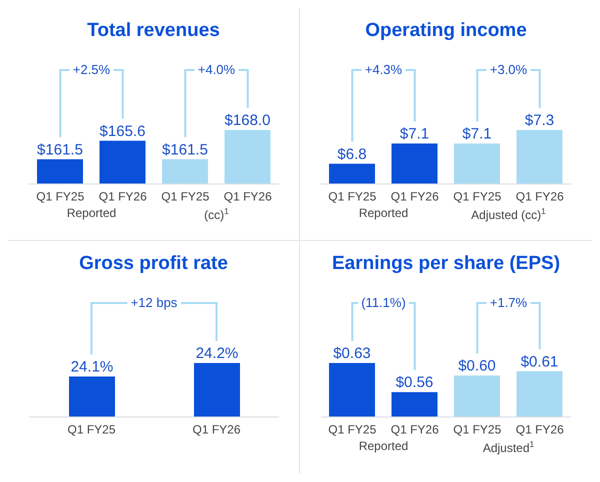 The height and width of the screenshot is (482, 600). Describe the element at coordinates (123, 131) in the screenshot. I see `data-label: $165.6` at that location.